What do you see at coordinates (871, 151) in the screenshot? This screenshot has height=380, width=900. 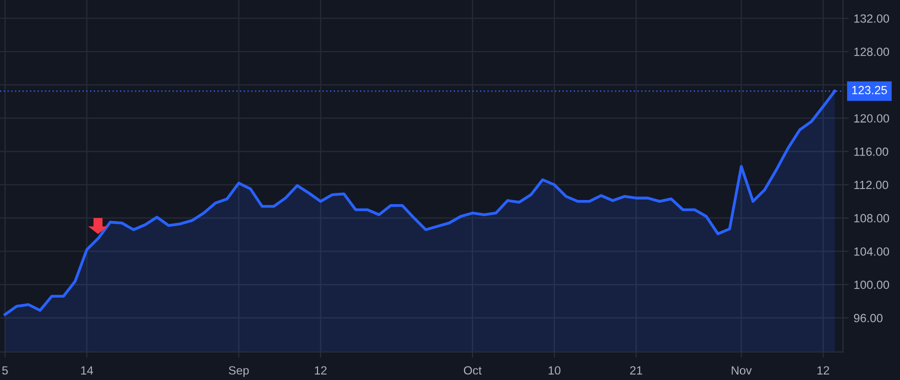 I see `y-tick-label: 116.00` at bounding box center [871, 151].